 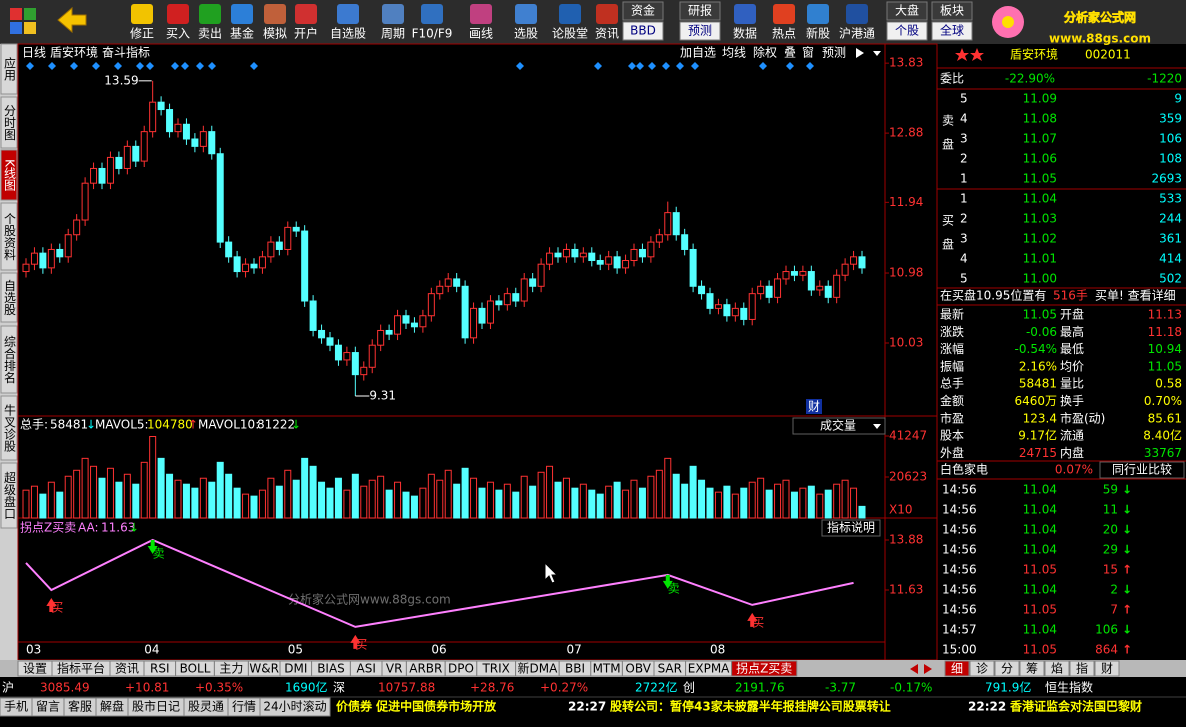 I want to click on news-tab-label: 客服, so click(x=80, y=706).